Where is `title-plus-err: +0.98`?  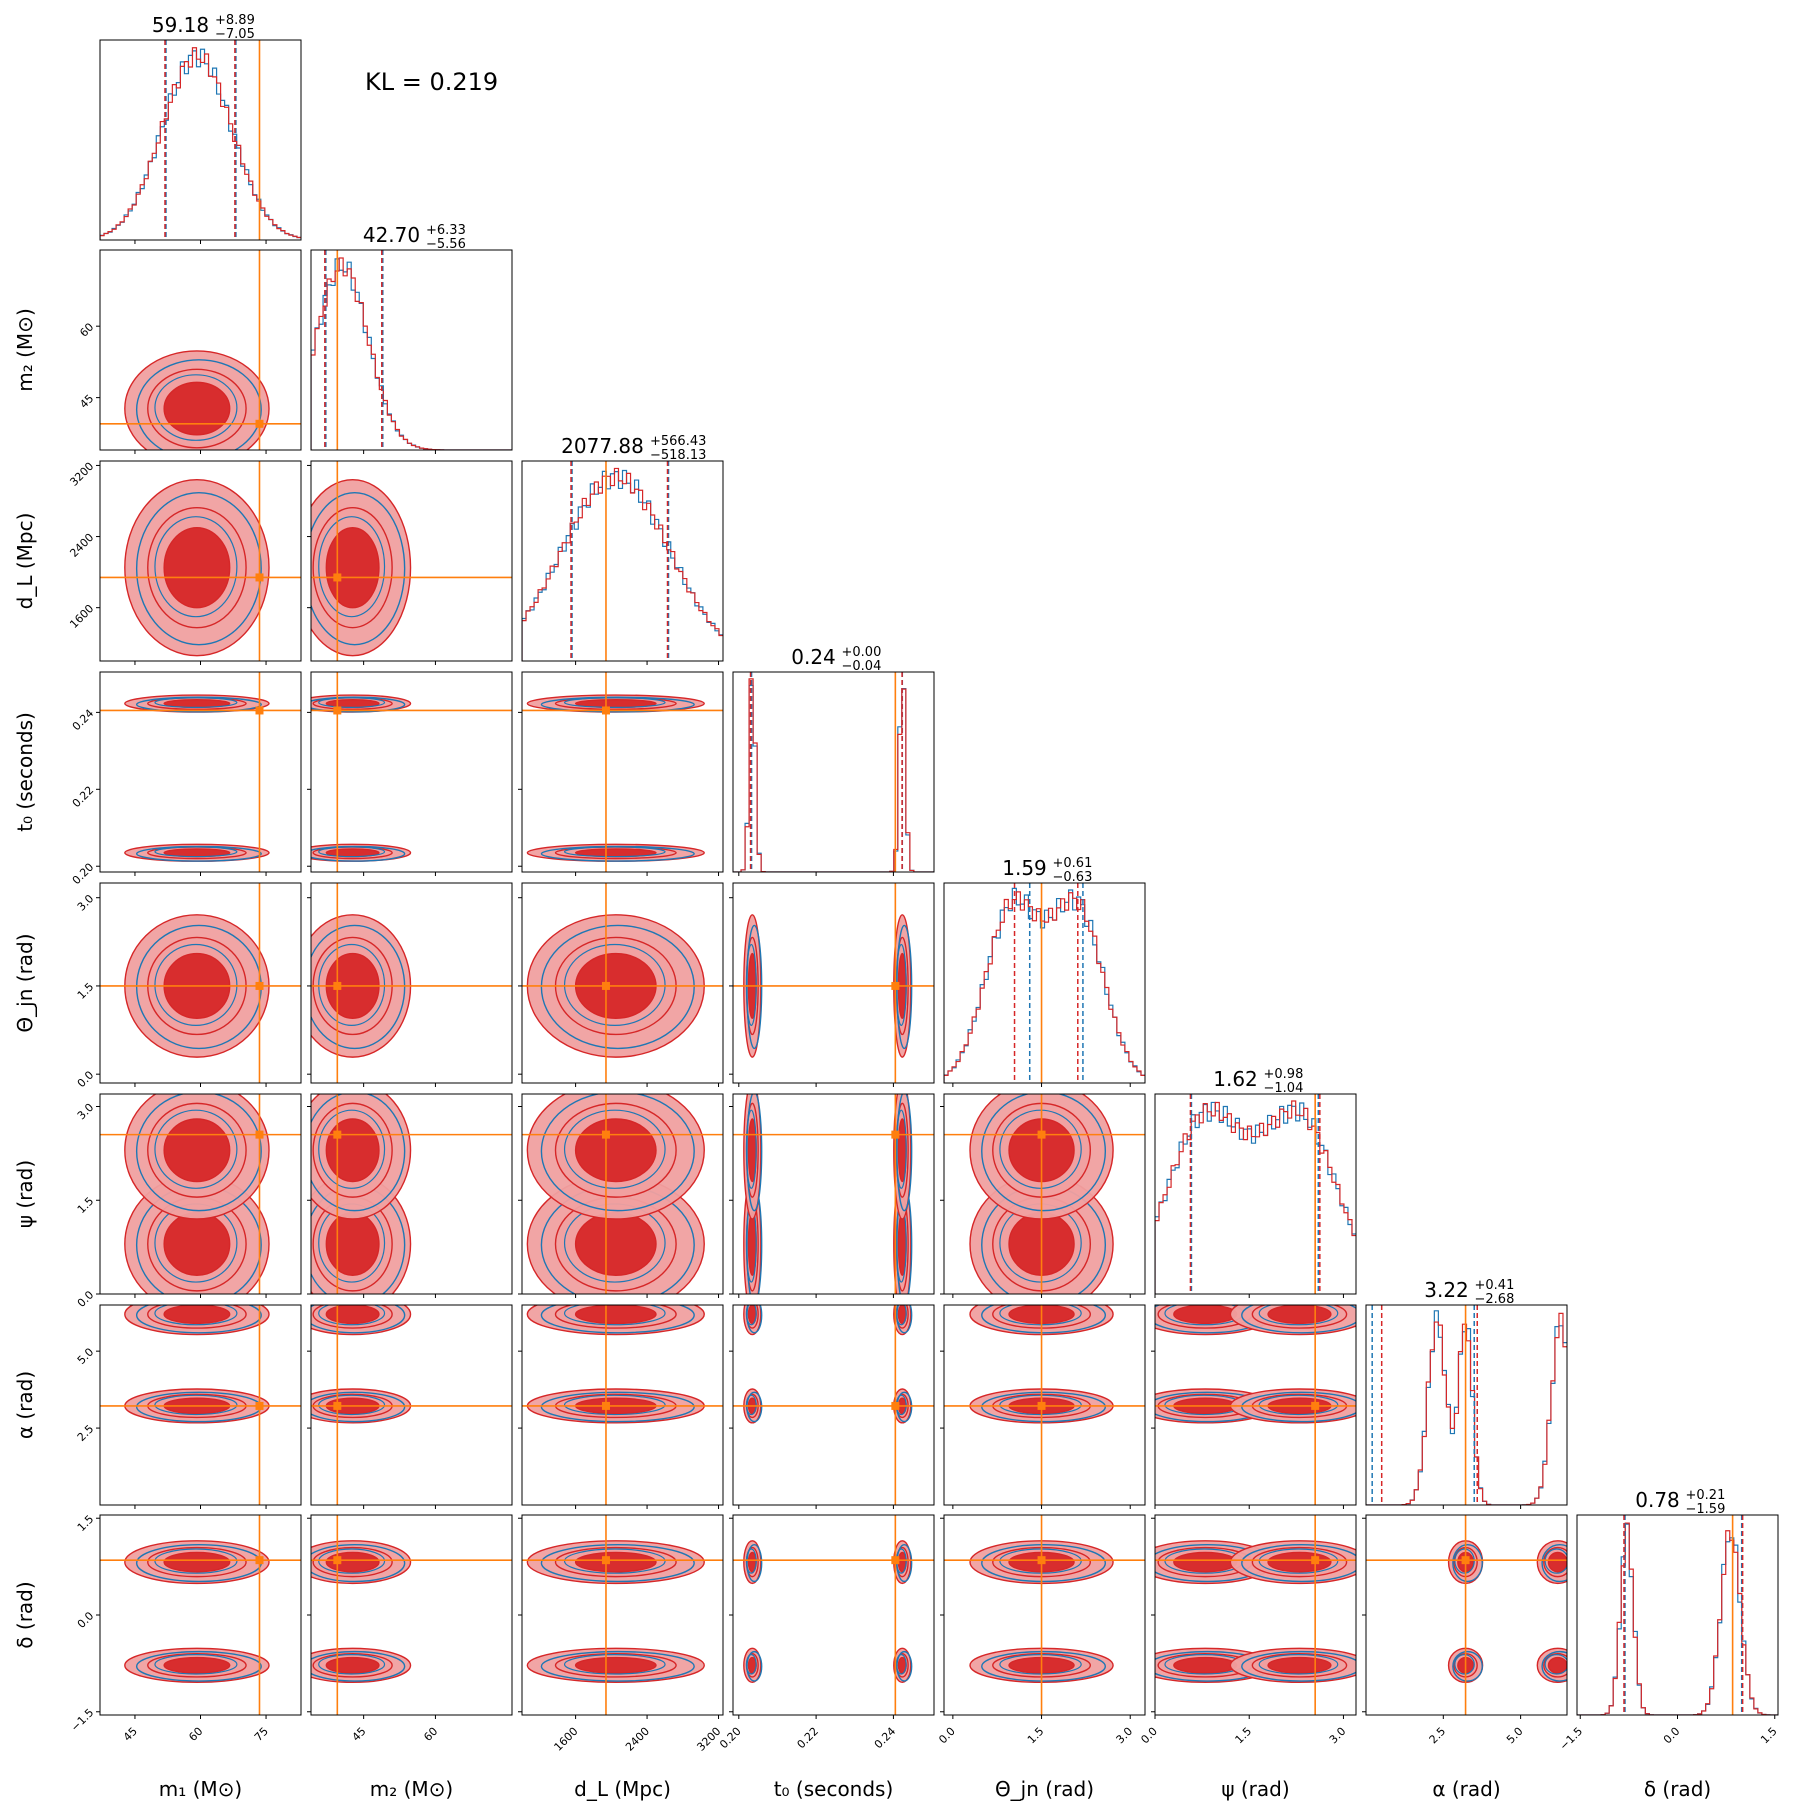
title-plus-err: +0.98 is located at coordinates (1284, 1074).